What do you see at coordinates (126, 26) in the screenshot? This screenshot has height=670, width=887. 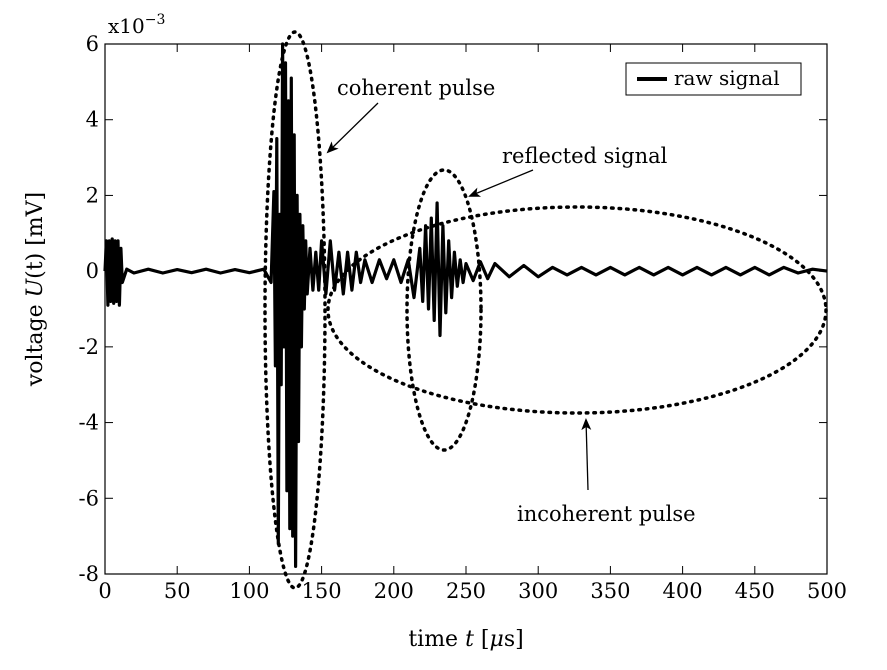 I see `y-multiplier-base: x10` at bounding box center [126, 26].